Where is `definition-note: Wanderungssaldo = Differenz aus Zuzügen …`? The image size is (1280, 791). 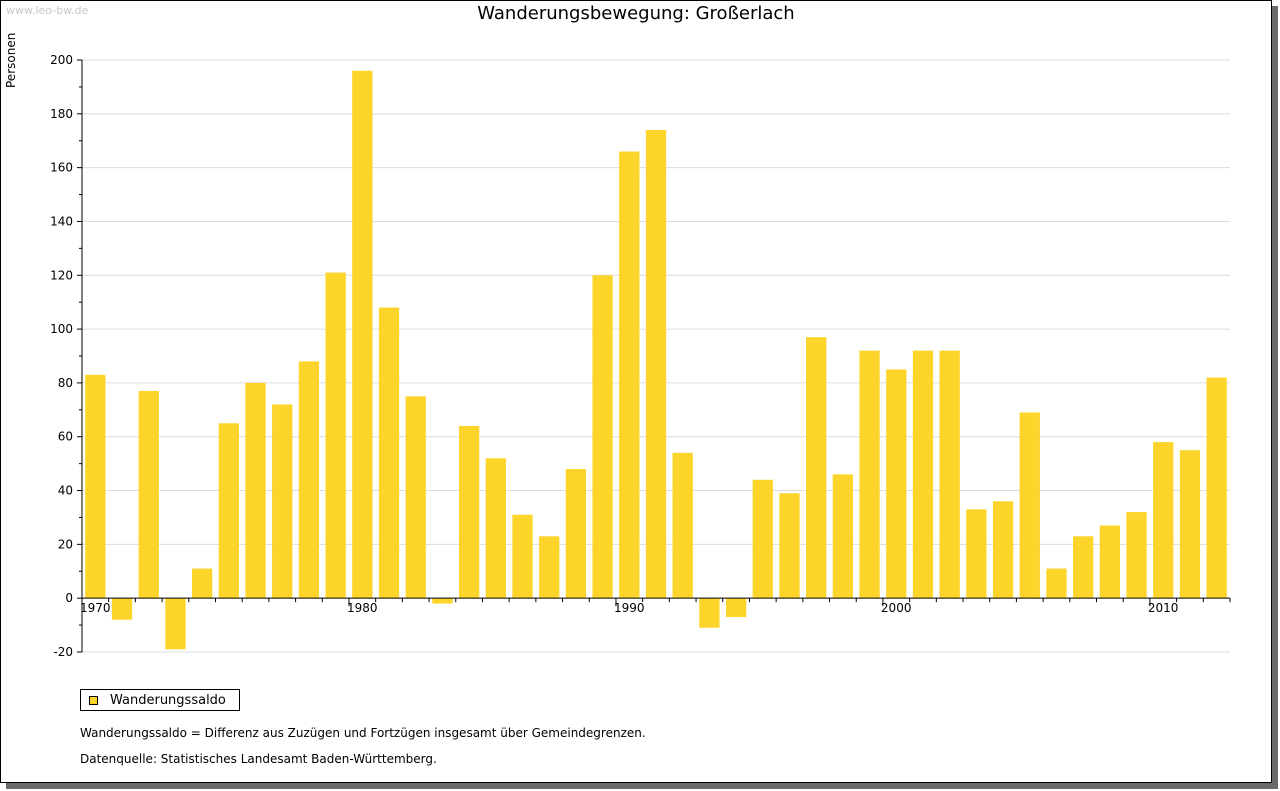
definition-note: Wanderungssaldo = Differenz aus Zuzügen … is located at coordinates (363, 733).